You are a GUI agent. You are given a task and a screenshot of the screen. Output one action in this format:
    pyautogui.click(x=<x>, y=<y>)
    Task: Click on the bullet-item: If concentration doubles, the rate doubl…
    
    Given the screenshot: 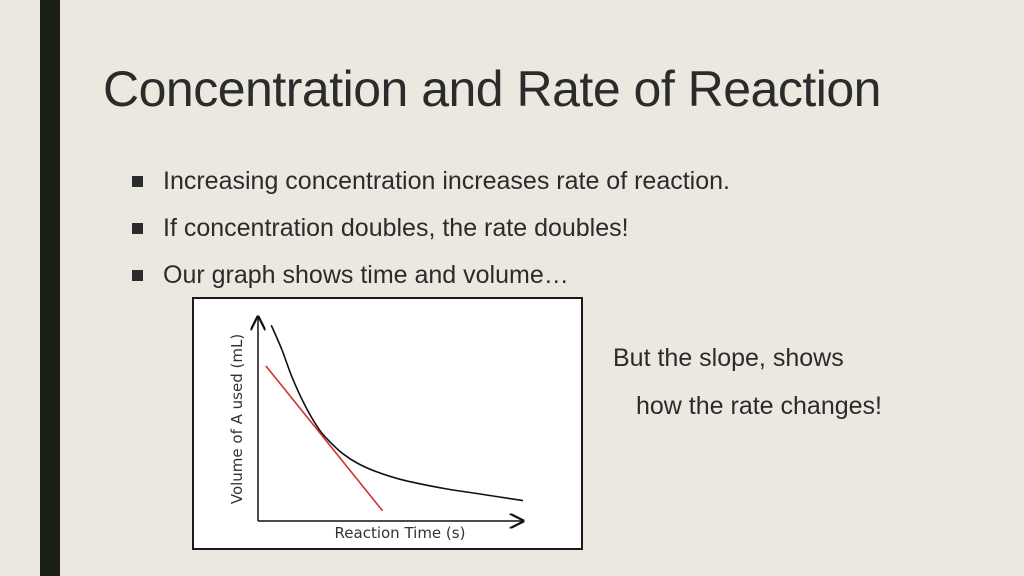 What is the action you would take?
    pyautogui.click(x=431, y=228)
    